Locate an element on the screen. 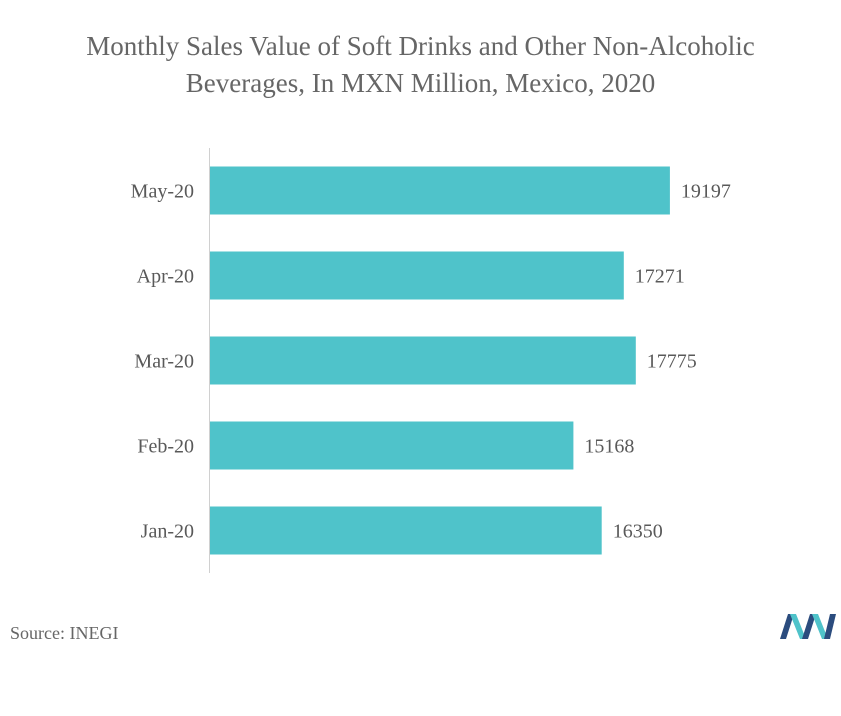 This screenshot has width=841, height=716. value-label: 15168 is located at coordinates (609, 447).